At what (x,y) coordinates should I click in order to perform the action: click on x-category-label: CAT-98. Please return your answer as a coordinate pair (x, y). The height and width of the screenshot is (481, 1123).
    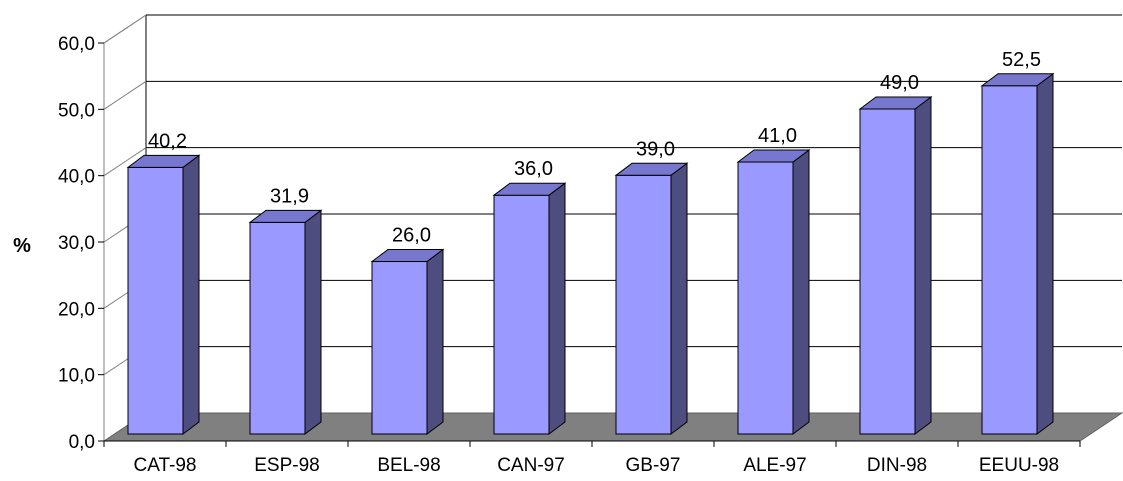
    Looking at the image, I should click on (164, 465).